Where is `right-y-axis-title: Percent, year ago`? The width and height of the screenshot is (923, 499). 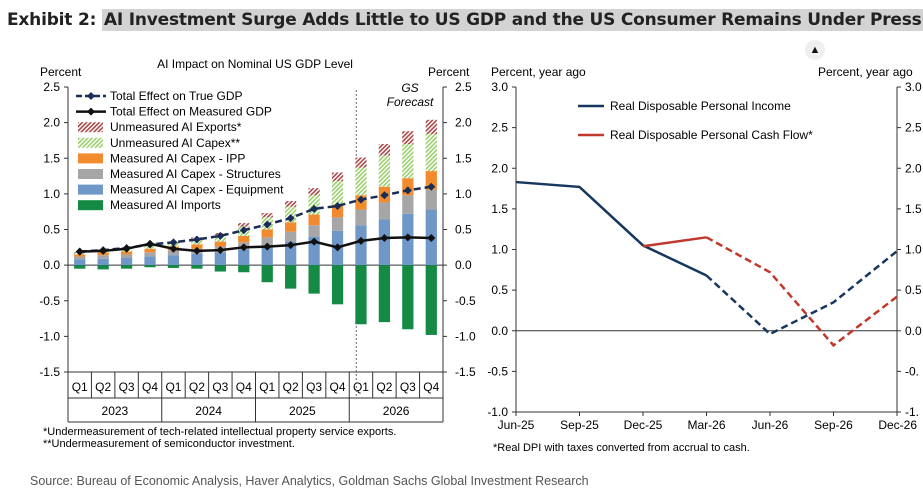
right-y-axis-title: Percent, year ago is located at coordinates (538, 72).